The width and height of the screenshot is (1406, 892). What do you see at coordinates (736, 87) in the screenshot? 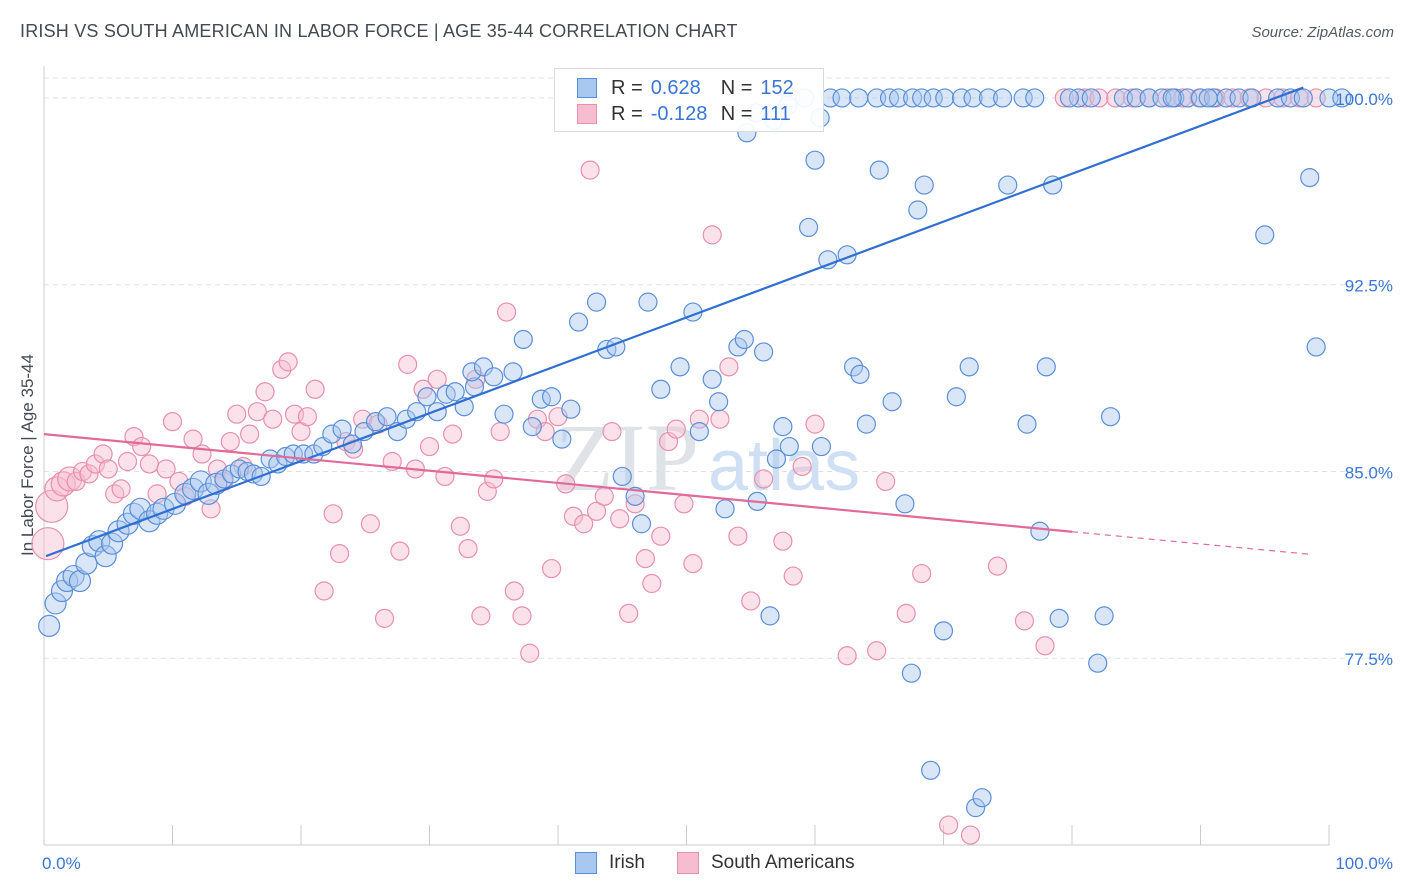
I see `irish-n-label: N =` at bounding box center [736, 87].